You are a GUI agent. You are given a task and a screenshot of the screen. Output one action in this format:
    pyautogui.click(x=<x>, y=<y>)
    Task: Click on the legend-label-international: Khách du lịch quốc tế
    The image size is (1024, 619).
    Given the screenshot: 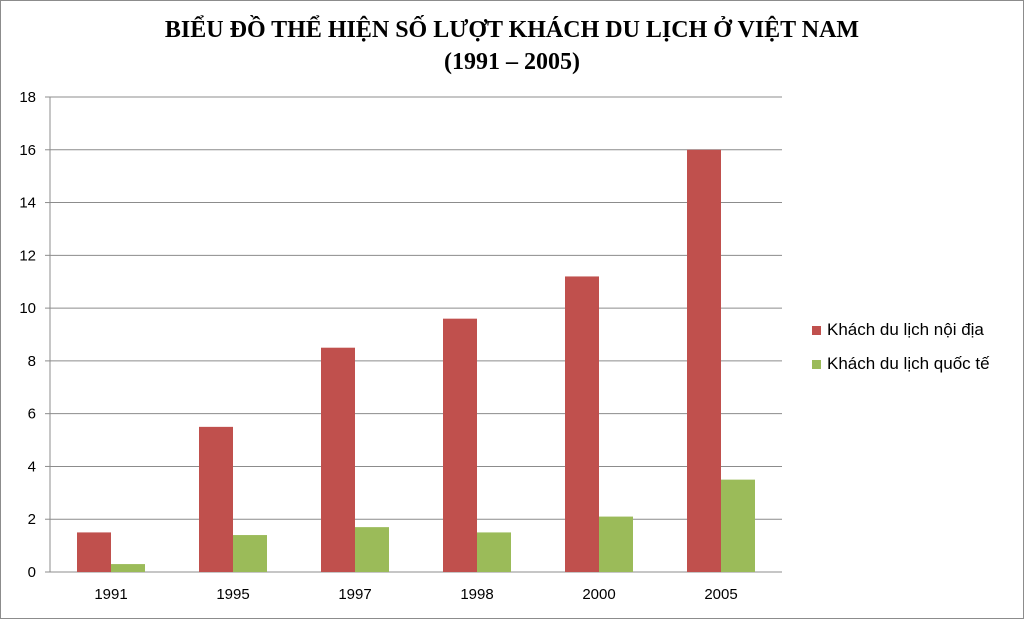 What is the action you would take?
    pyautogui.click(x=908, y=363)
    